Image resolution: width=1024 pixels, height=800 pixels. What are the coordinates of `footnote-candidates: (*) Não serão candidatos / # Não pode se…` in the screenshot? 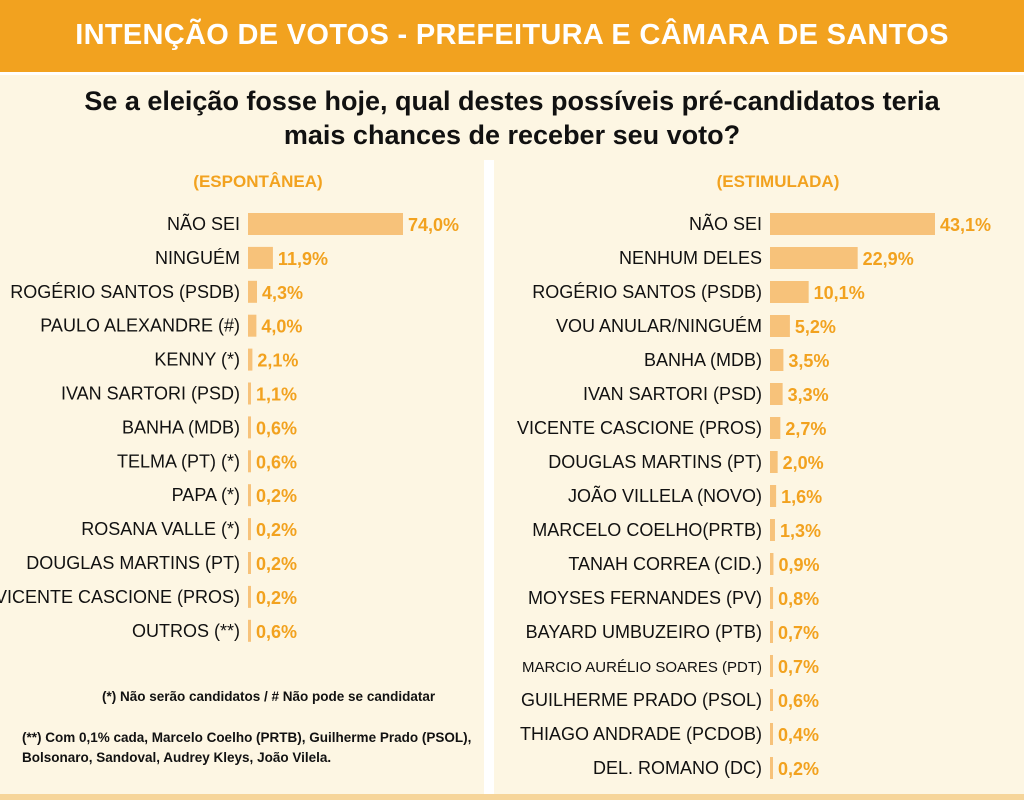 It's located at (269, 696).